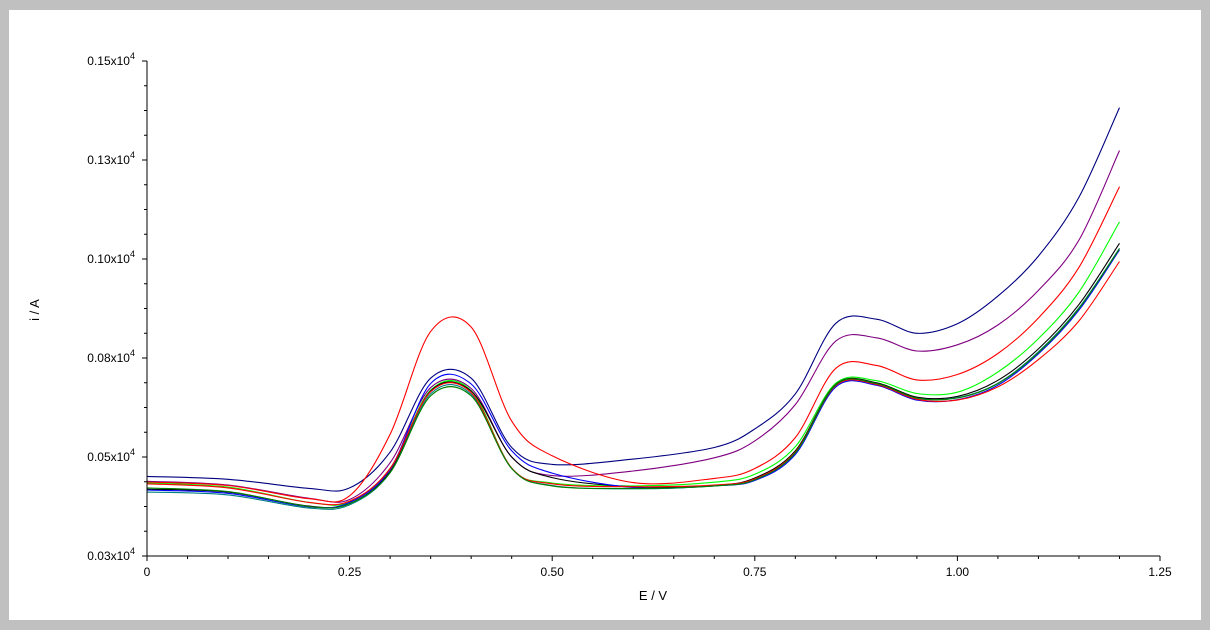  Describe the element at coordinates (653, 595) in the screenshot. I see `x-axis-title: E / V` at that location.